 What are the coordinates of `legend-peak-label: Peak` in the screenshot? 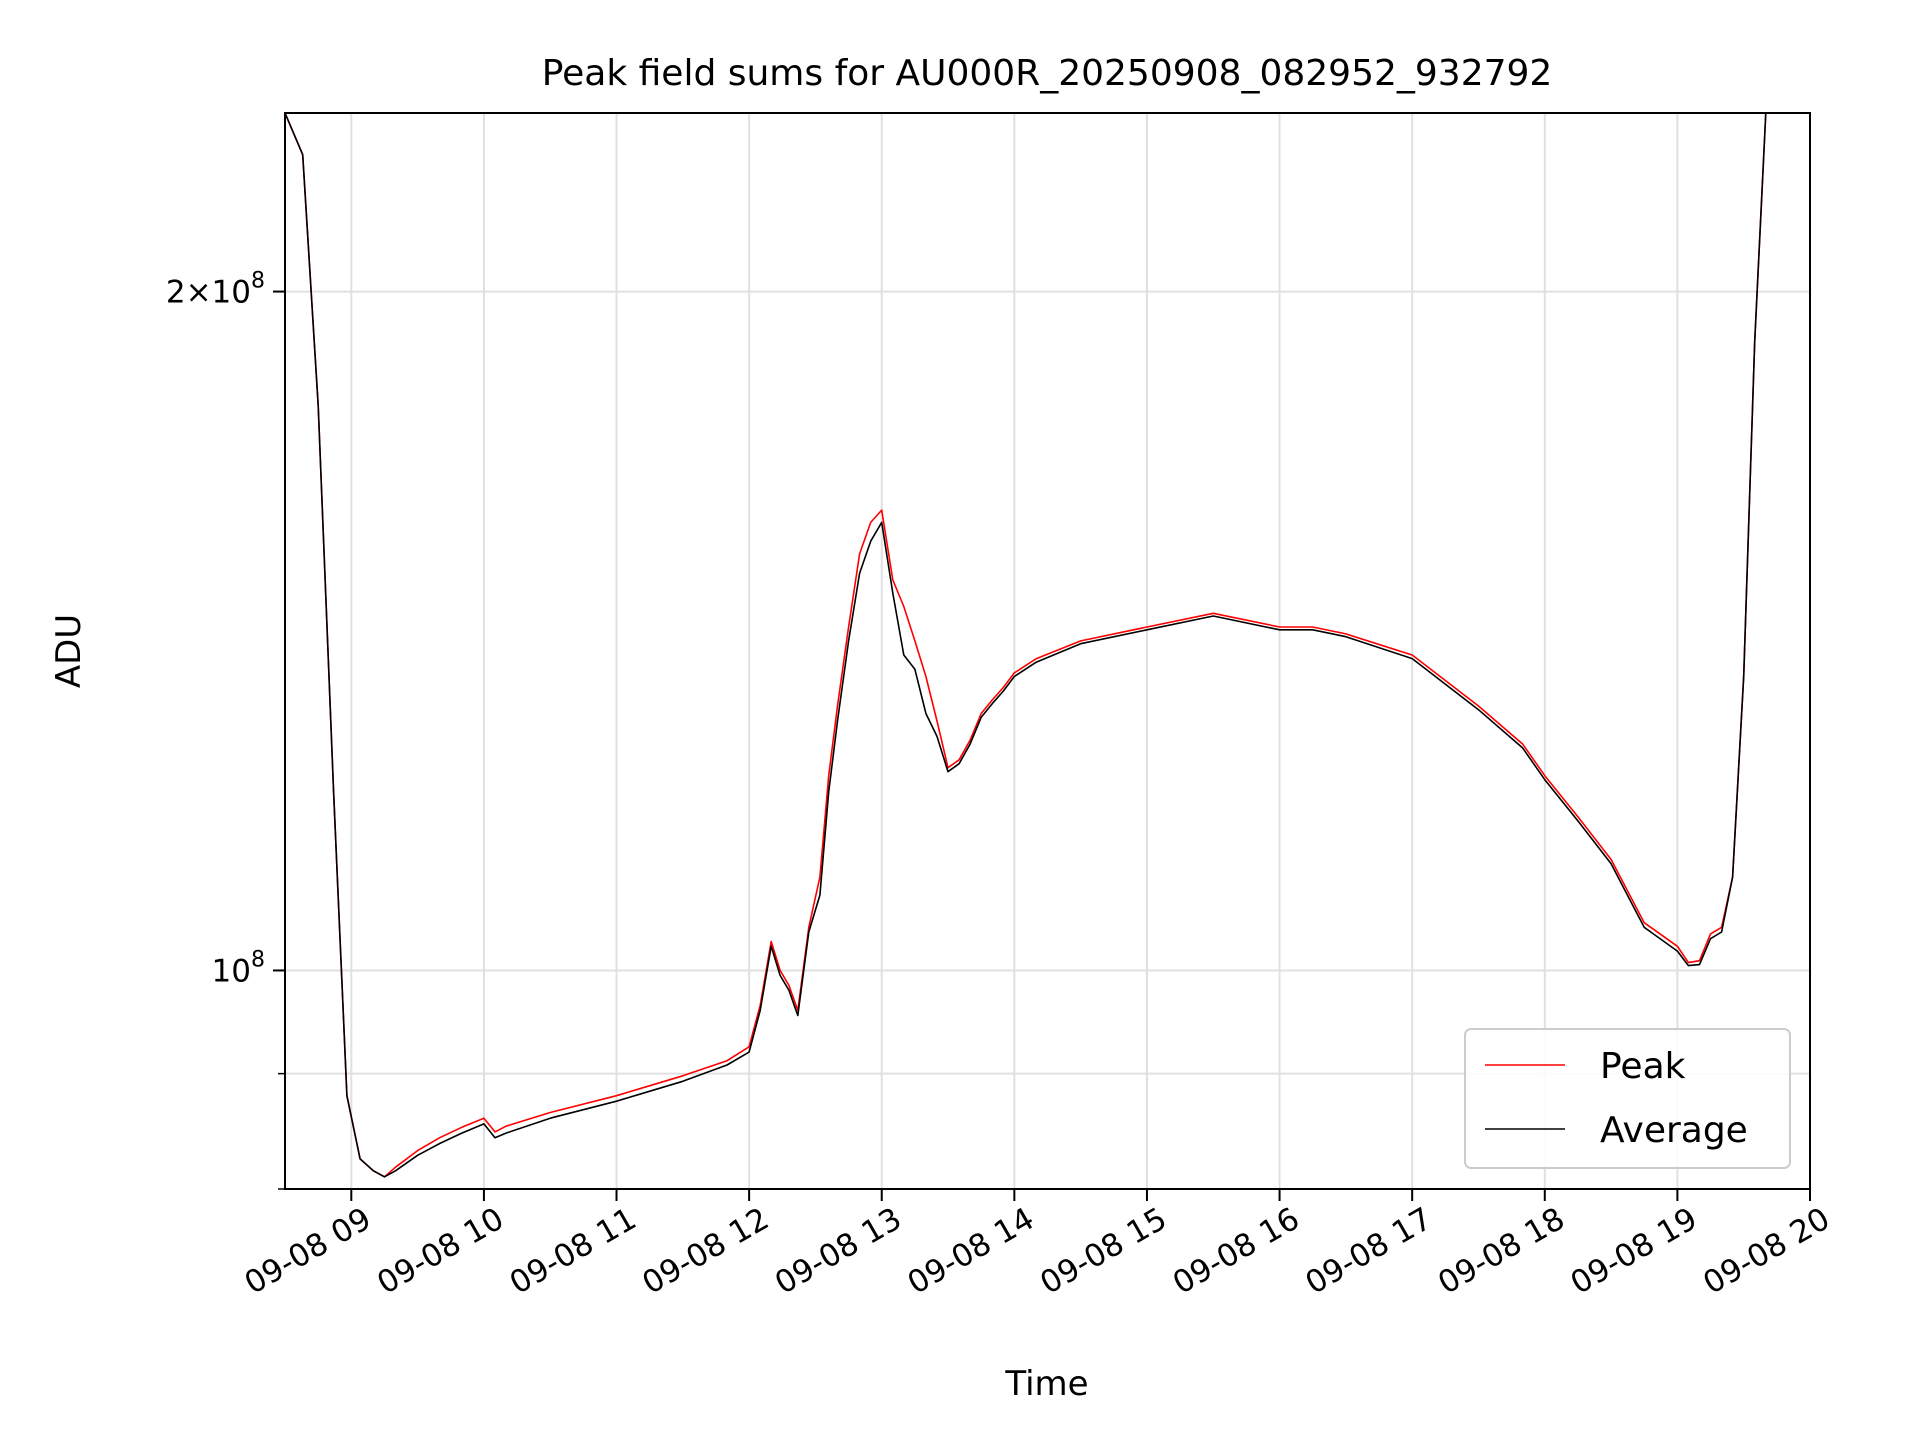 It's located at (1643, 1066).